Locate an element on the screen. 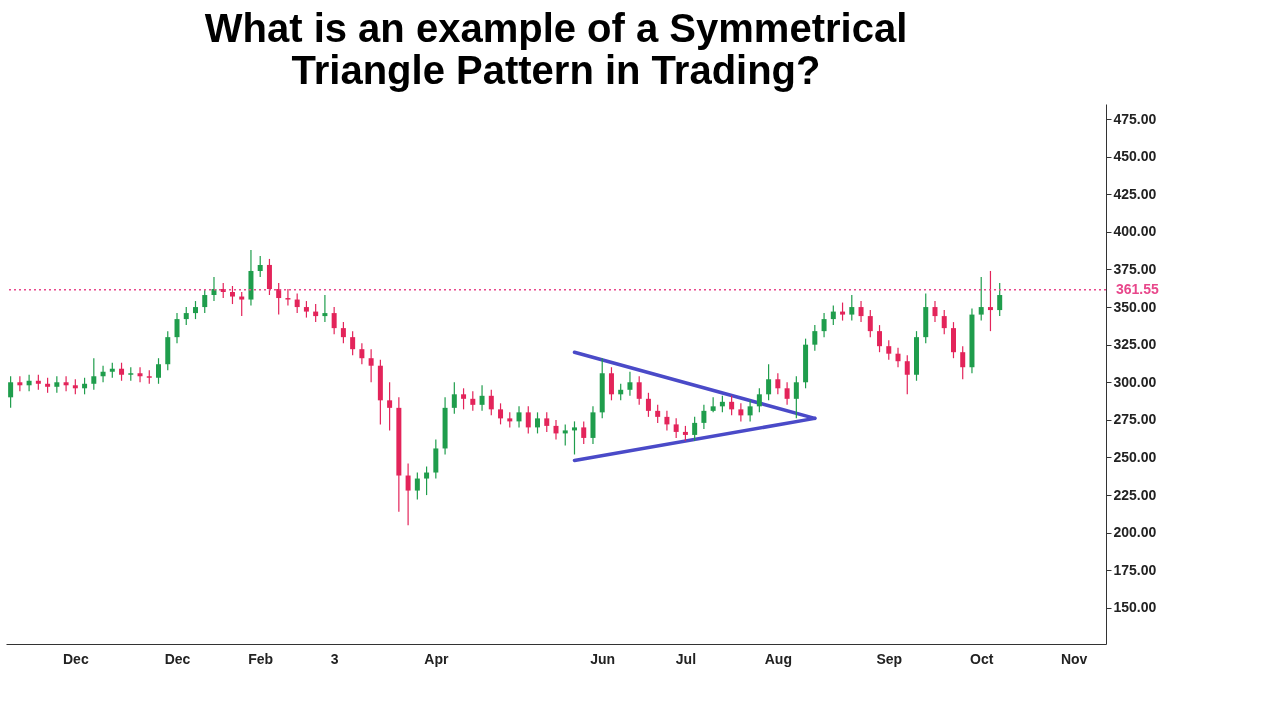 The image size is (1280, 720). x-tick-label: Oct is located at coordinates (982, 658).